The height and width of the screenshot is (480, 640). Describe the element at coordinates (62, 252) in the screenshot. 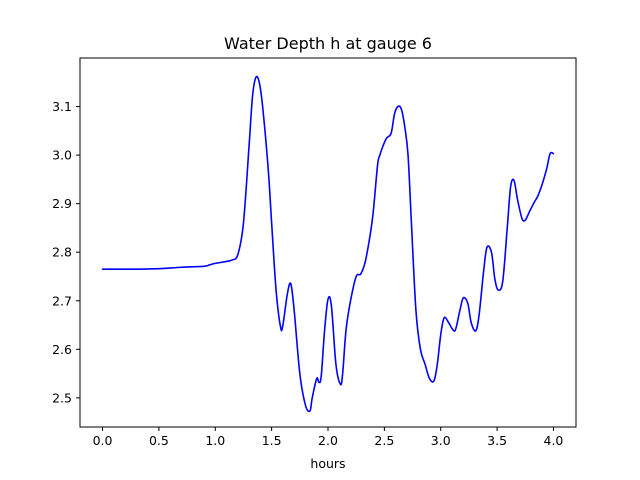

I see `y-tick-label: 2.8` at that location.